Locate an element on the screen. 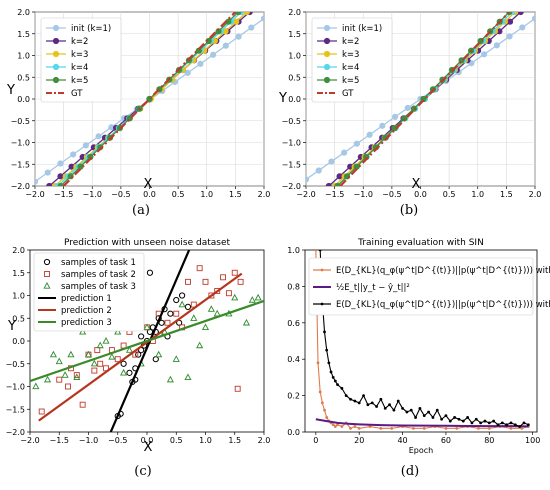 The height and width of the screenshot is (490, 550). y-tick-label: −1.5 is located at coordinates (20, 164).